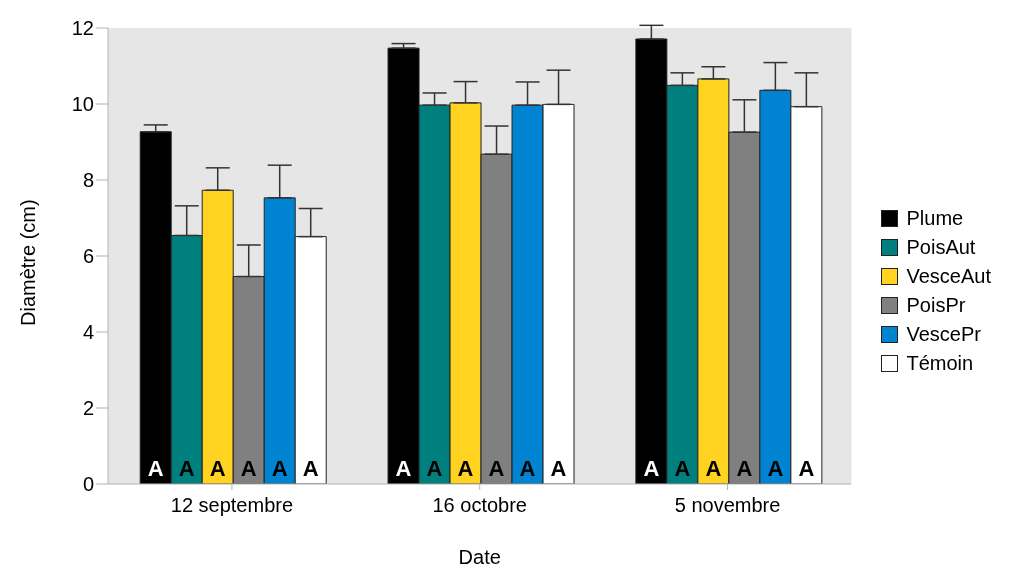 The height and width of the screenshot is (582, 1009). Describe the element at coordinates (940, 363) in the screenshot. I see `legend-label: Témoin` at that location.